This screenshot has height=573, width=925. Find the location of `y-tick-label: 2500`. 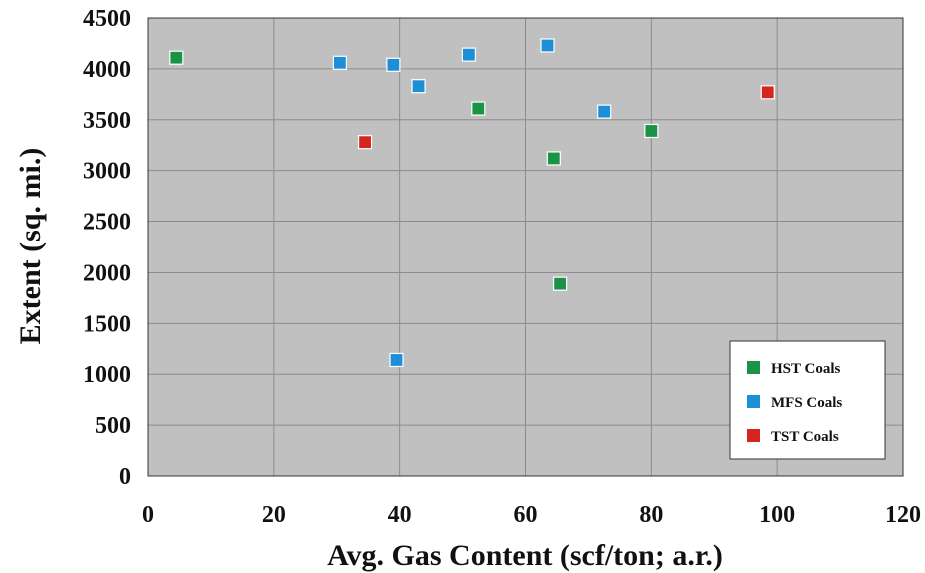

y-tick-label: 2500 is located at coordinates (107, 223).